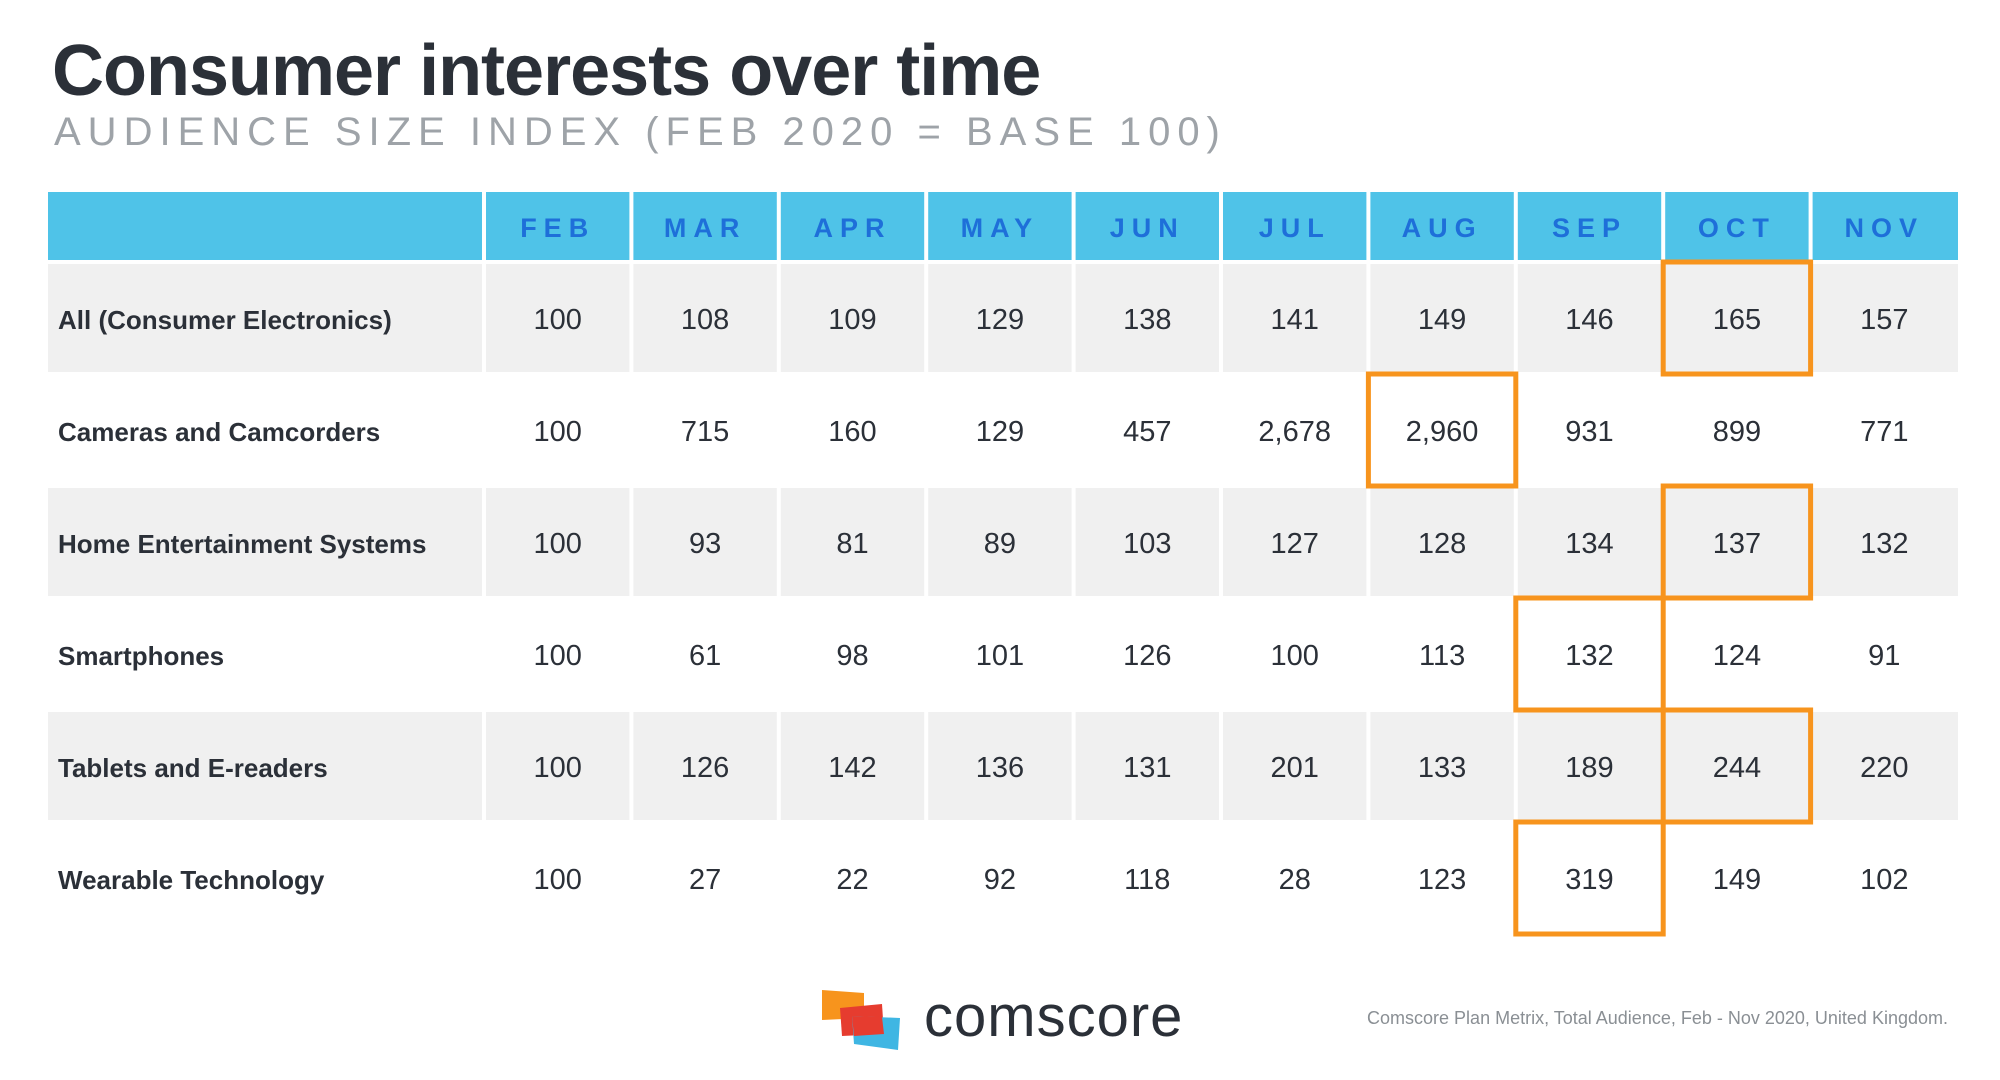  What do you see at coordinates (1589, 768) in the screenshot?
I see `table-cell: 189` at bounding box center [1589, 768].